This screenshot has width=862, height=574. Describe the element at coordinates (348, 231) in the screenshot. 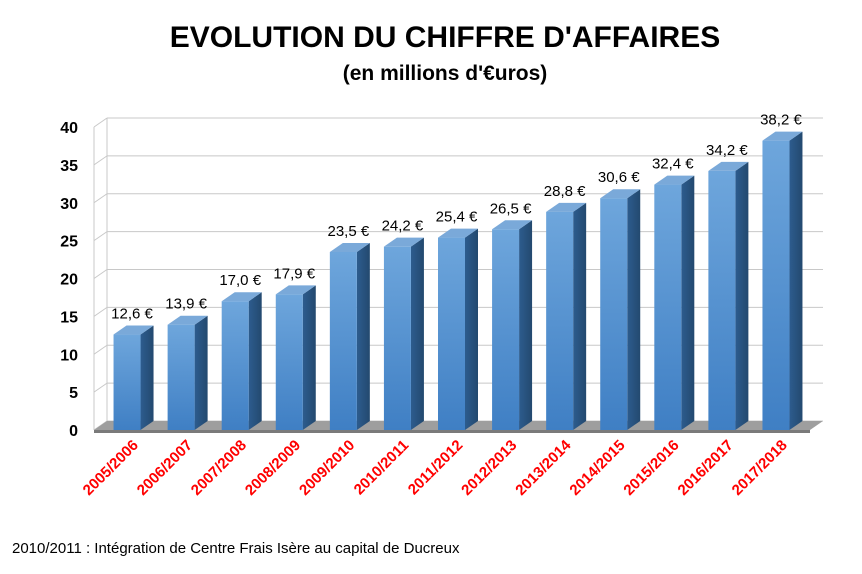

I see `data-label: 23,5 €` at that location.